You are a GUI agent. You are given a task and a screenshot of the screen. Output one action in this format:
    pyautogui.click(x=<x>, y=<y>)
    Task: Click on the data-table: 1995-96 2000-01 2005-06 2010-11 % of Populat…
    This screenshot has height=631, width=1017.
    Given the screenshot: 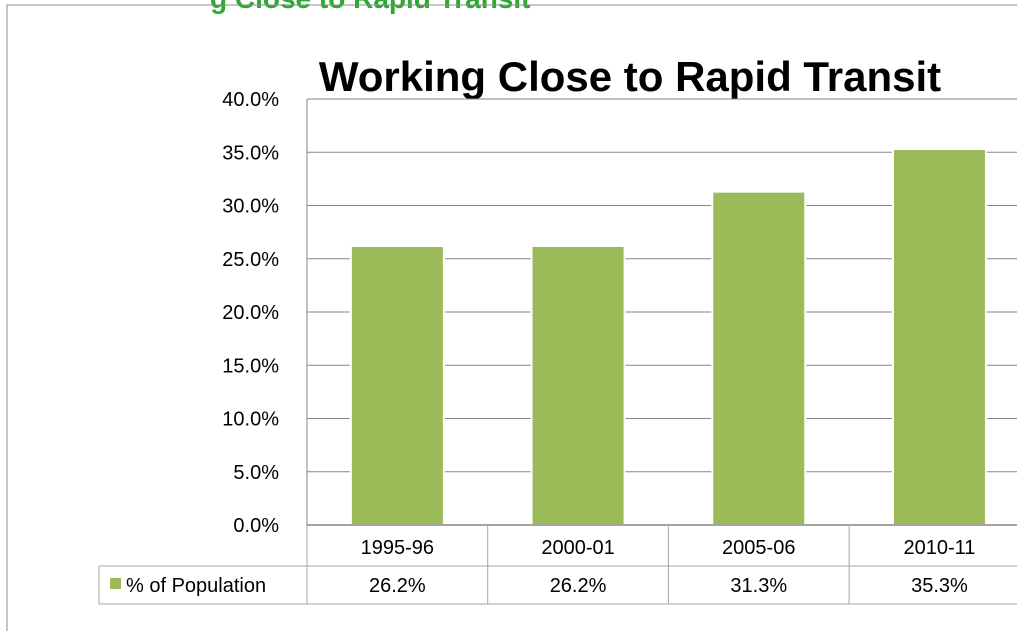 What is the action you would take?
    pyautogui.click(x=557, y=564)
    